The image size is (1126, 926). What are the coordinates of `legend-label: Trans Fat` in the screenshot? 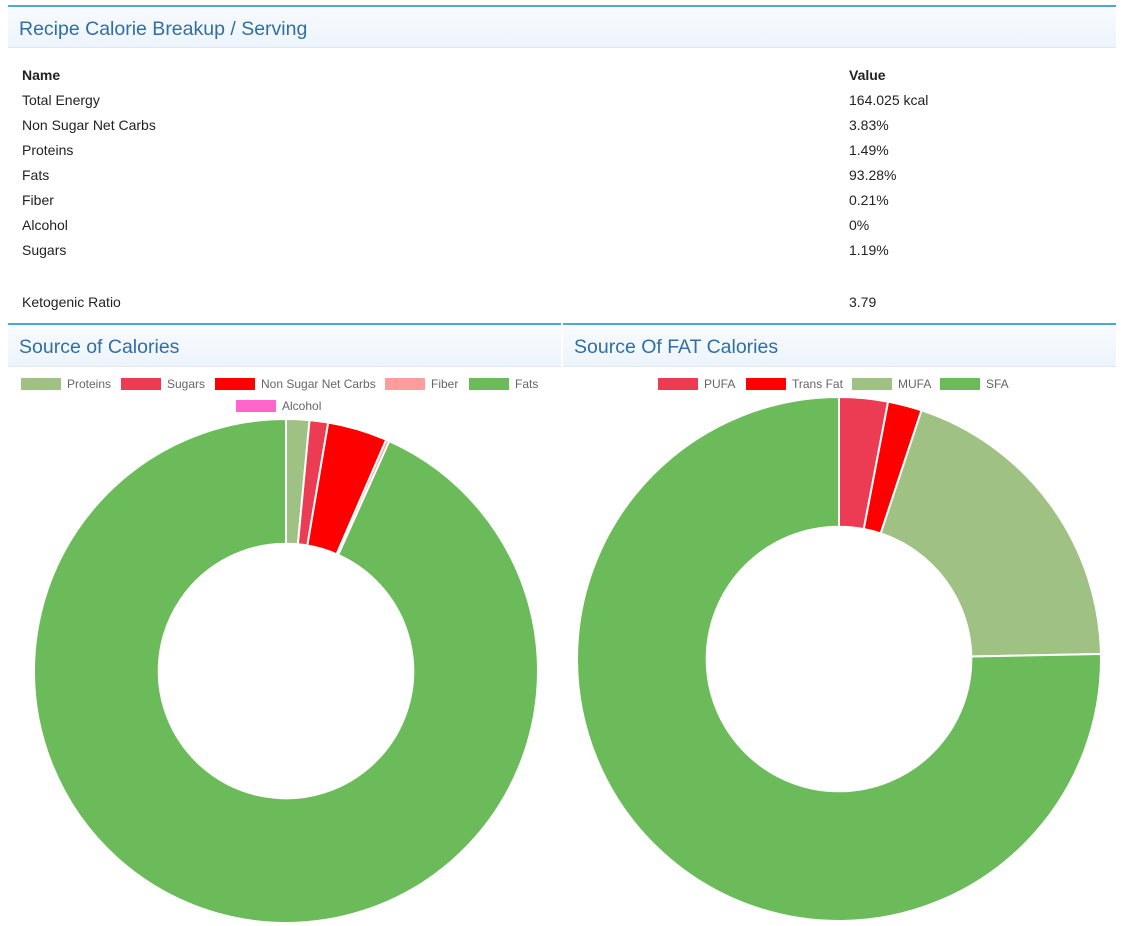 It's located at (817, 384).